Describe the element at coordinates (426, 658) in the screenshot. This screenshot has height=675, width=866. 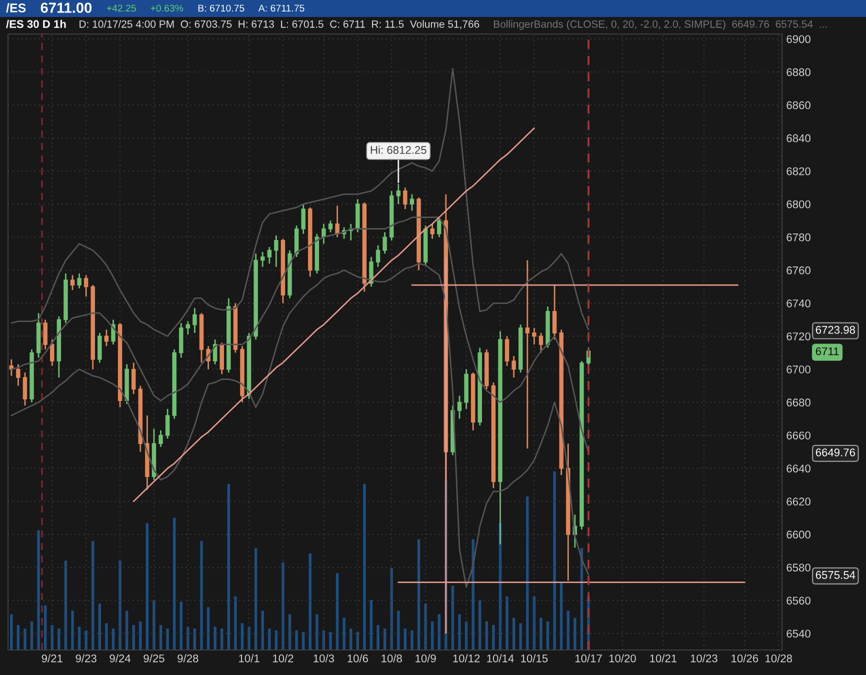
I see `x-tick-label: 10/9` at that location.